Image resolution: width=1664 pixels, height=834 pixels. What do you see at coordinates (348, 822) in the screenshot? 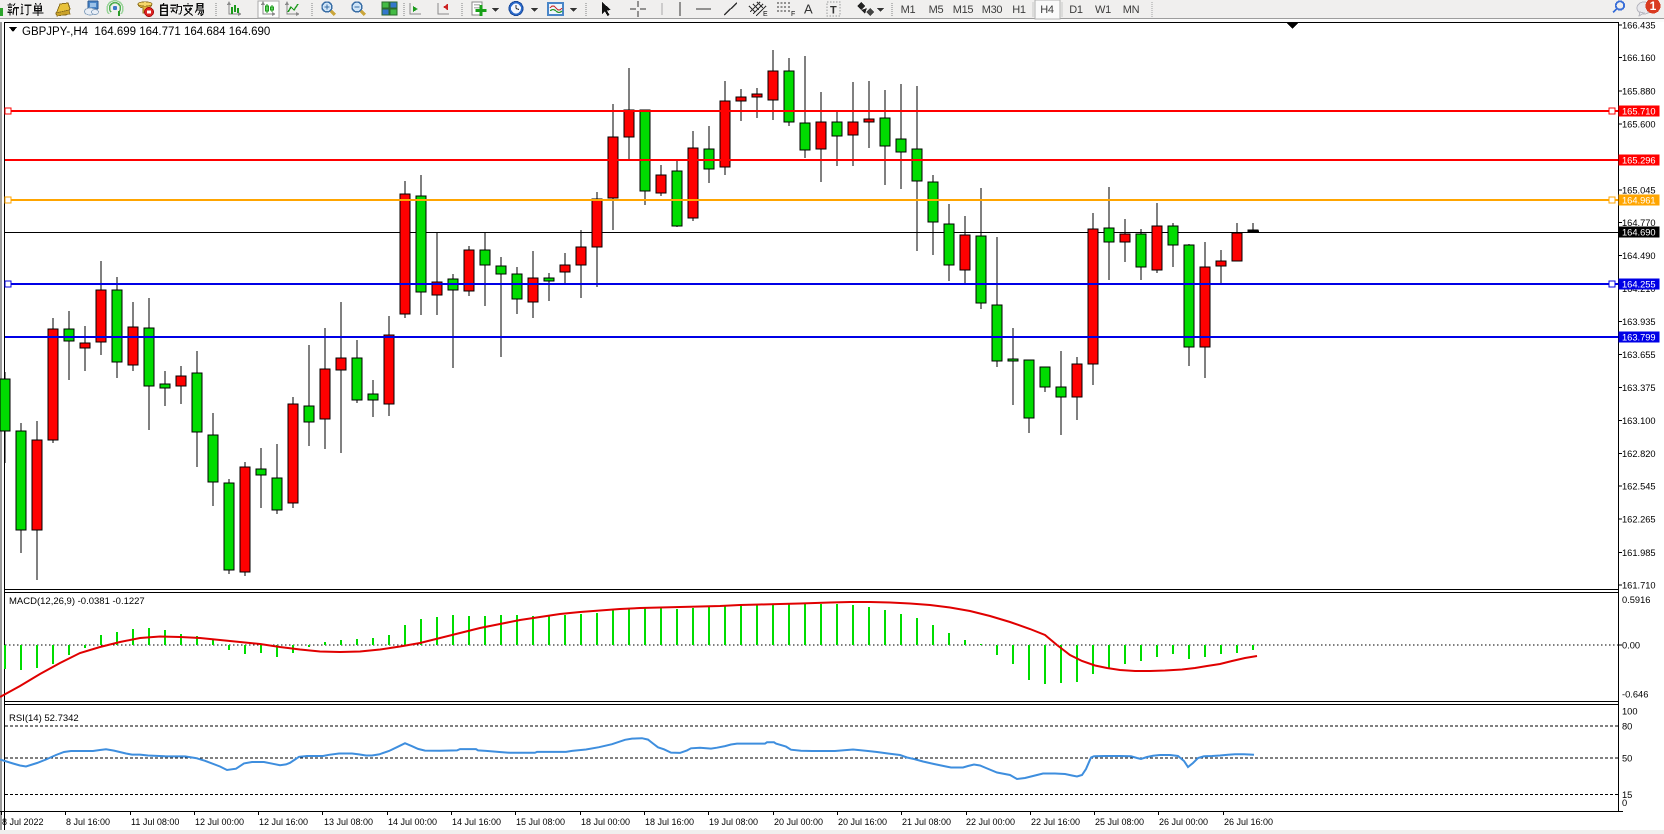
I see `svg-text: 13 Jul 08:00` at bounding box center [348, 822].